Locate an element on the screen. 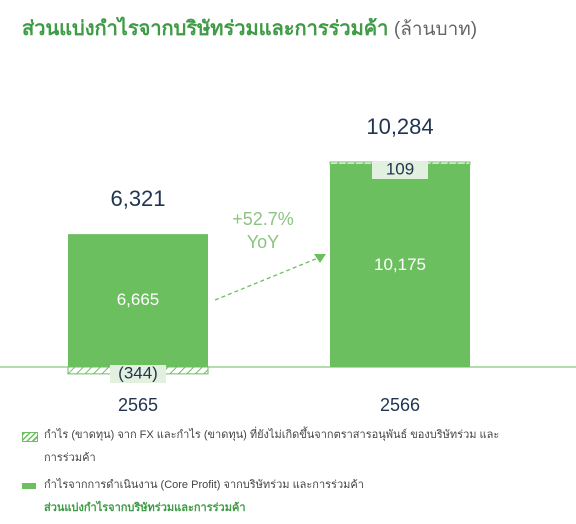  total-label: 10,284 is located at coordinates (399, 126).